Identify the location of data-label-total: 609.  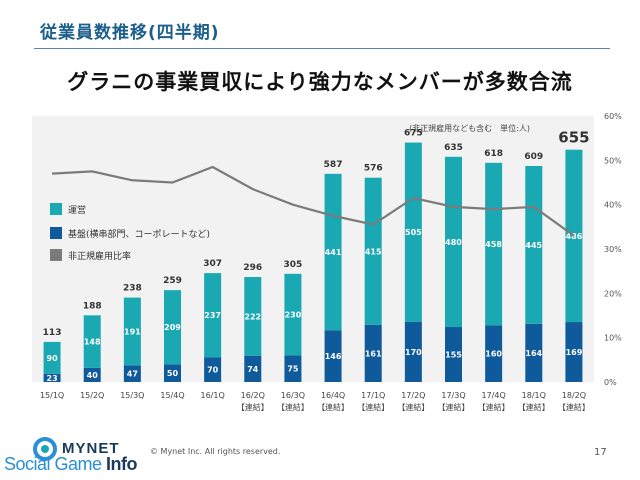
(533, 157).